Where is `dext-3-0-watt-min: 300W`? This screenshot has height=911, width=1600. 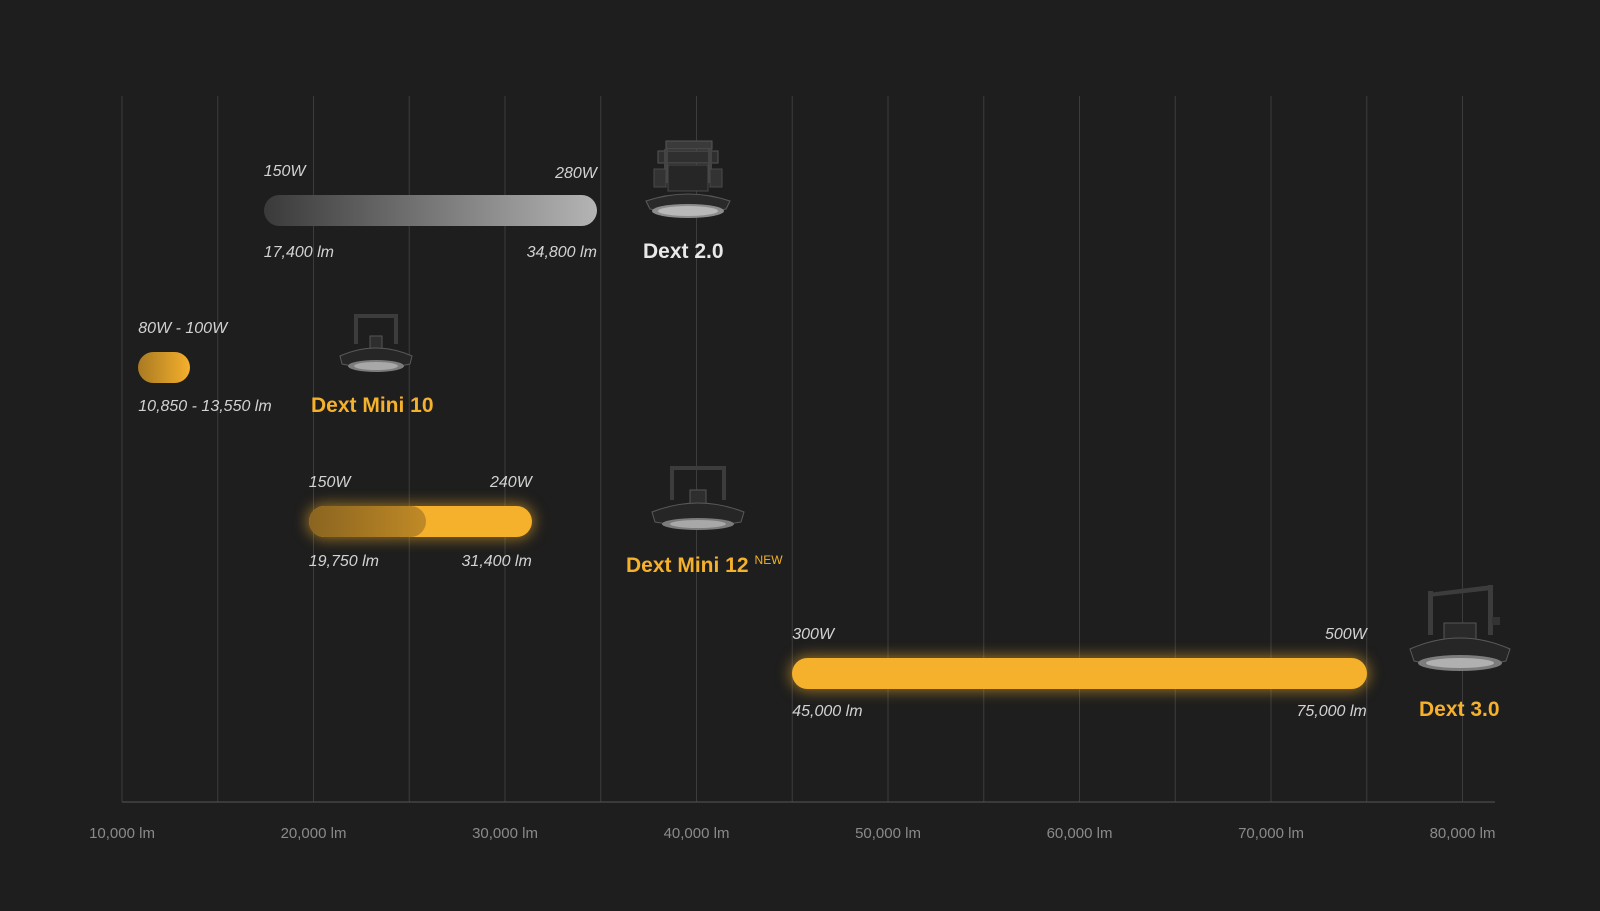 dext-3-0-watt-min: 300W is located at coordinates (813, 634).